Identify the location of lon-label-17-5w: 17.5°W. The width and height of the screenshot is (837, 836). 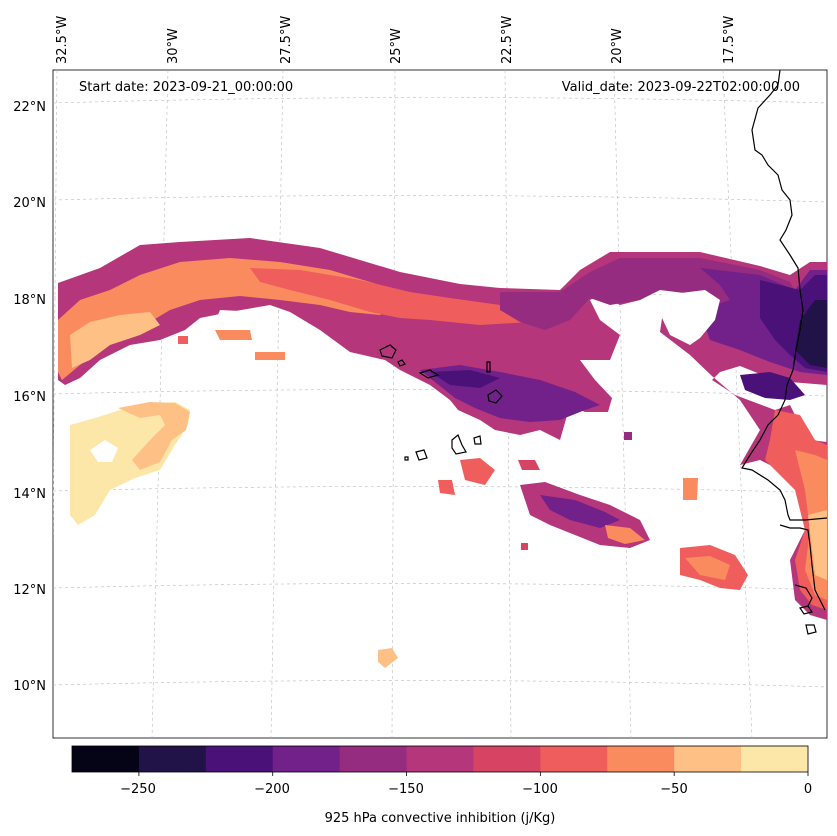
(729, 40).